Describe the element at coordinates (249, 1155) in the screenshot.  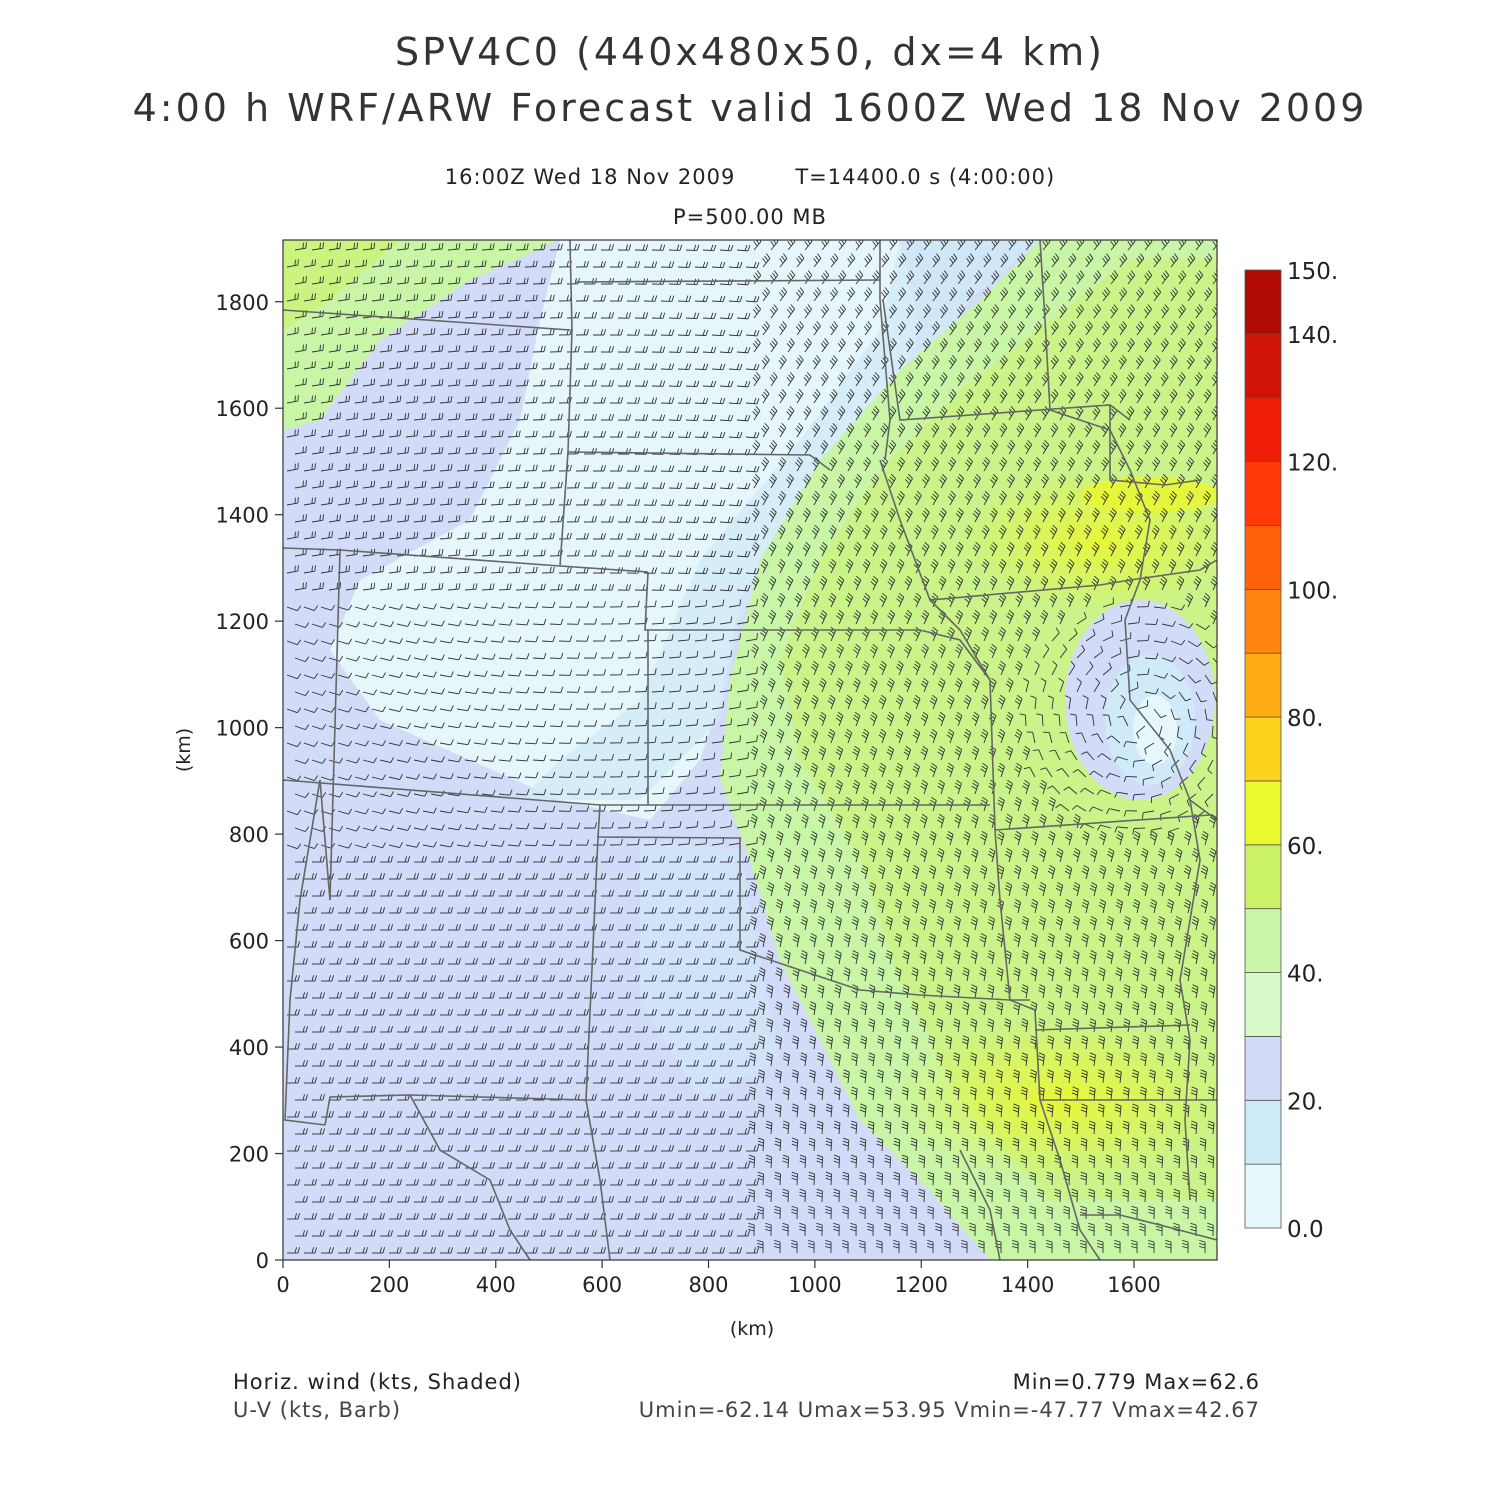
I see `y-tick-label: 200` at that location.